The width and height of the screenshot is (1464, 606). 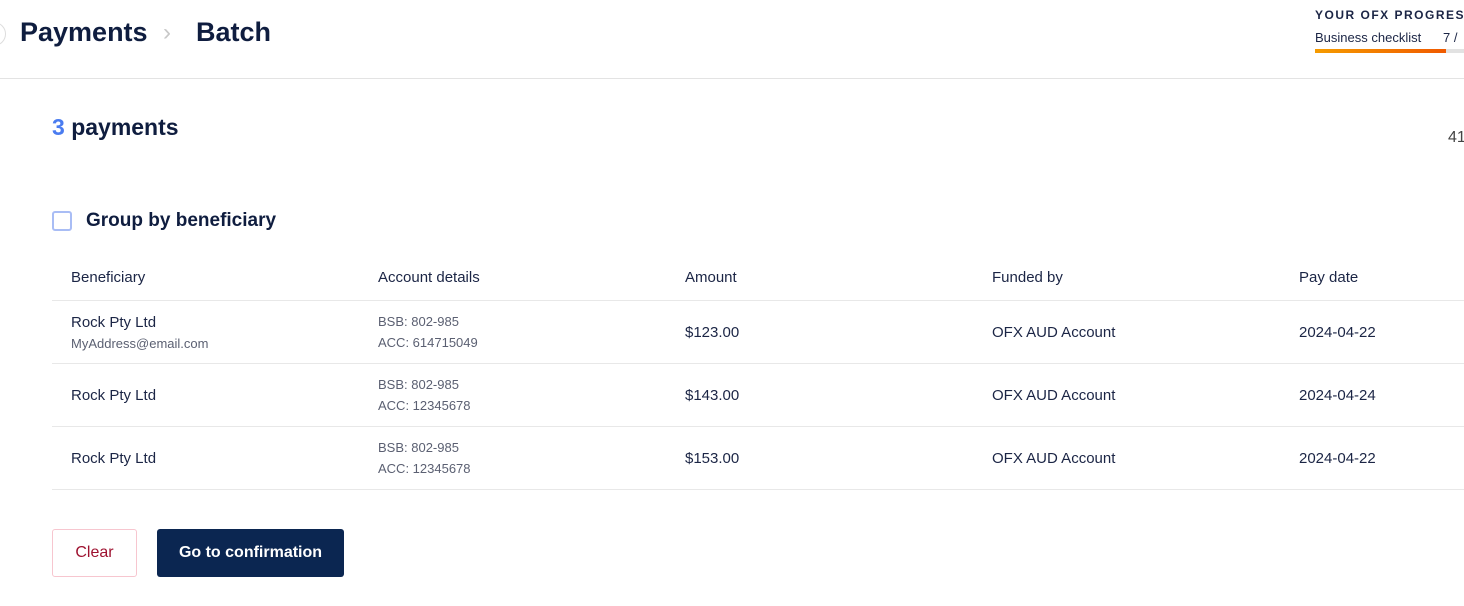 I want to click on beneficiary-email: MyAddress@email.com, so click(x=140, y=343).